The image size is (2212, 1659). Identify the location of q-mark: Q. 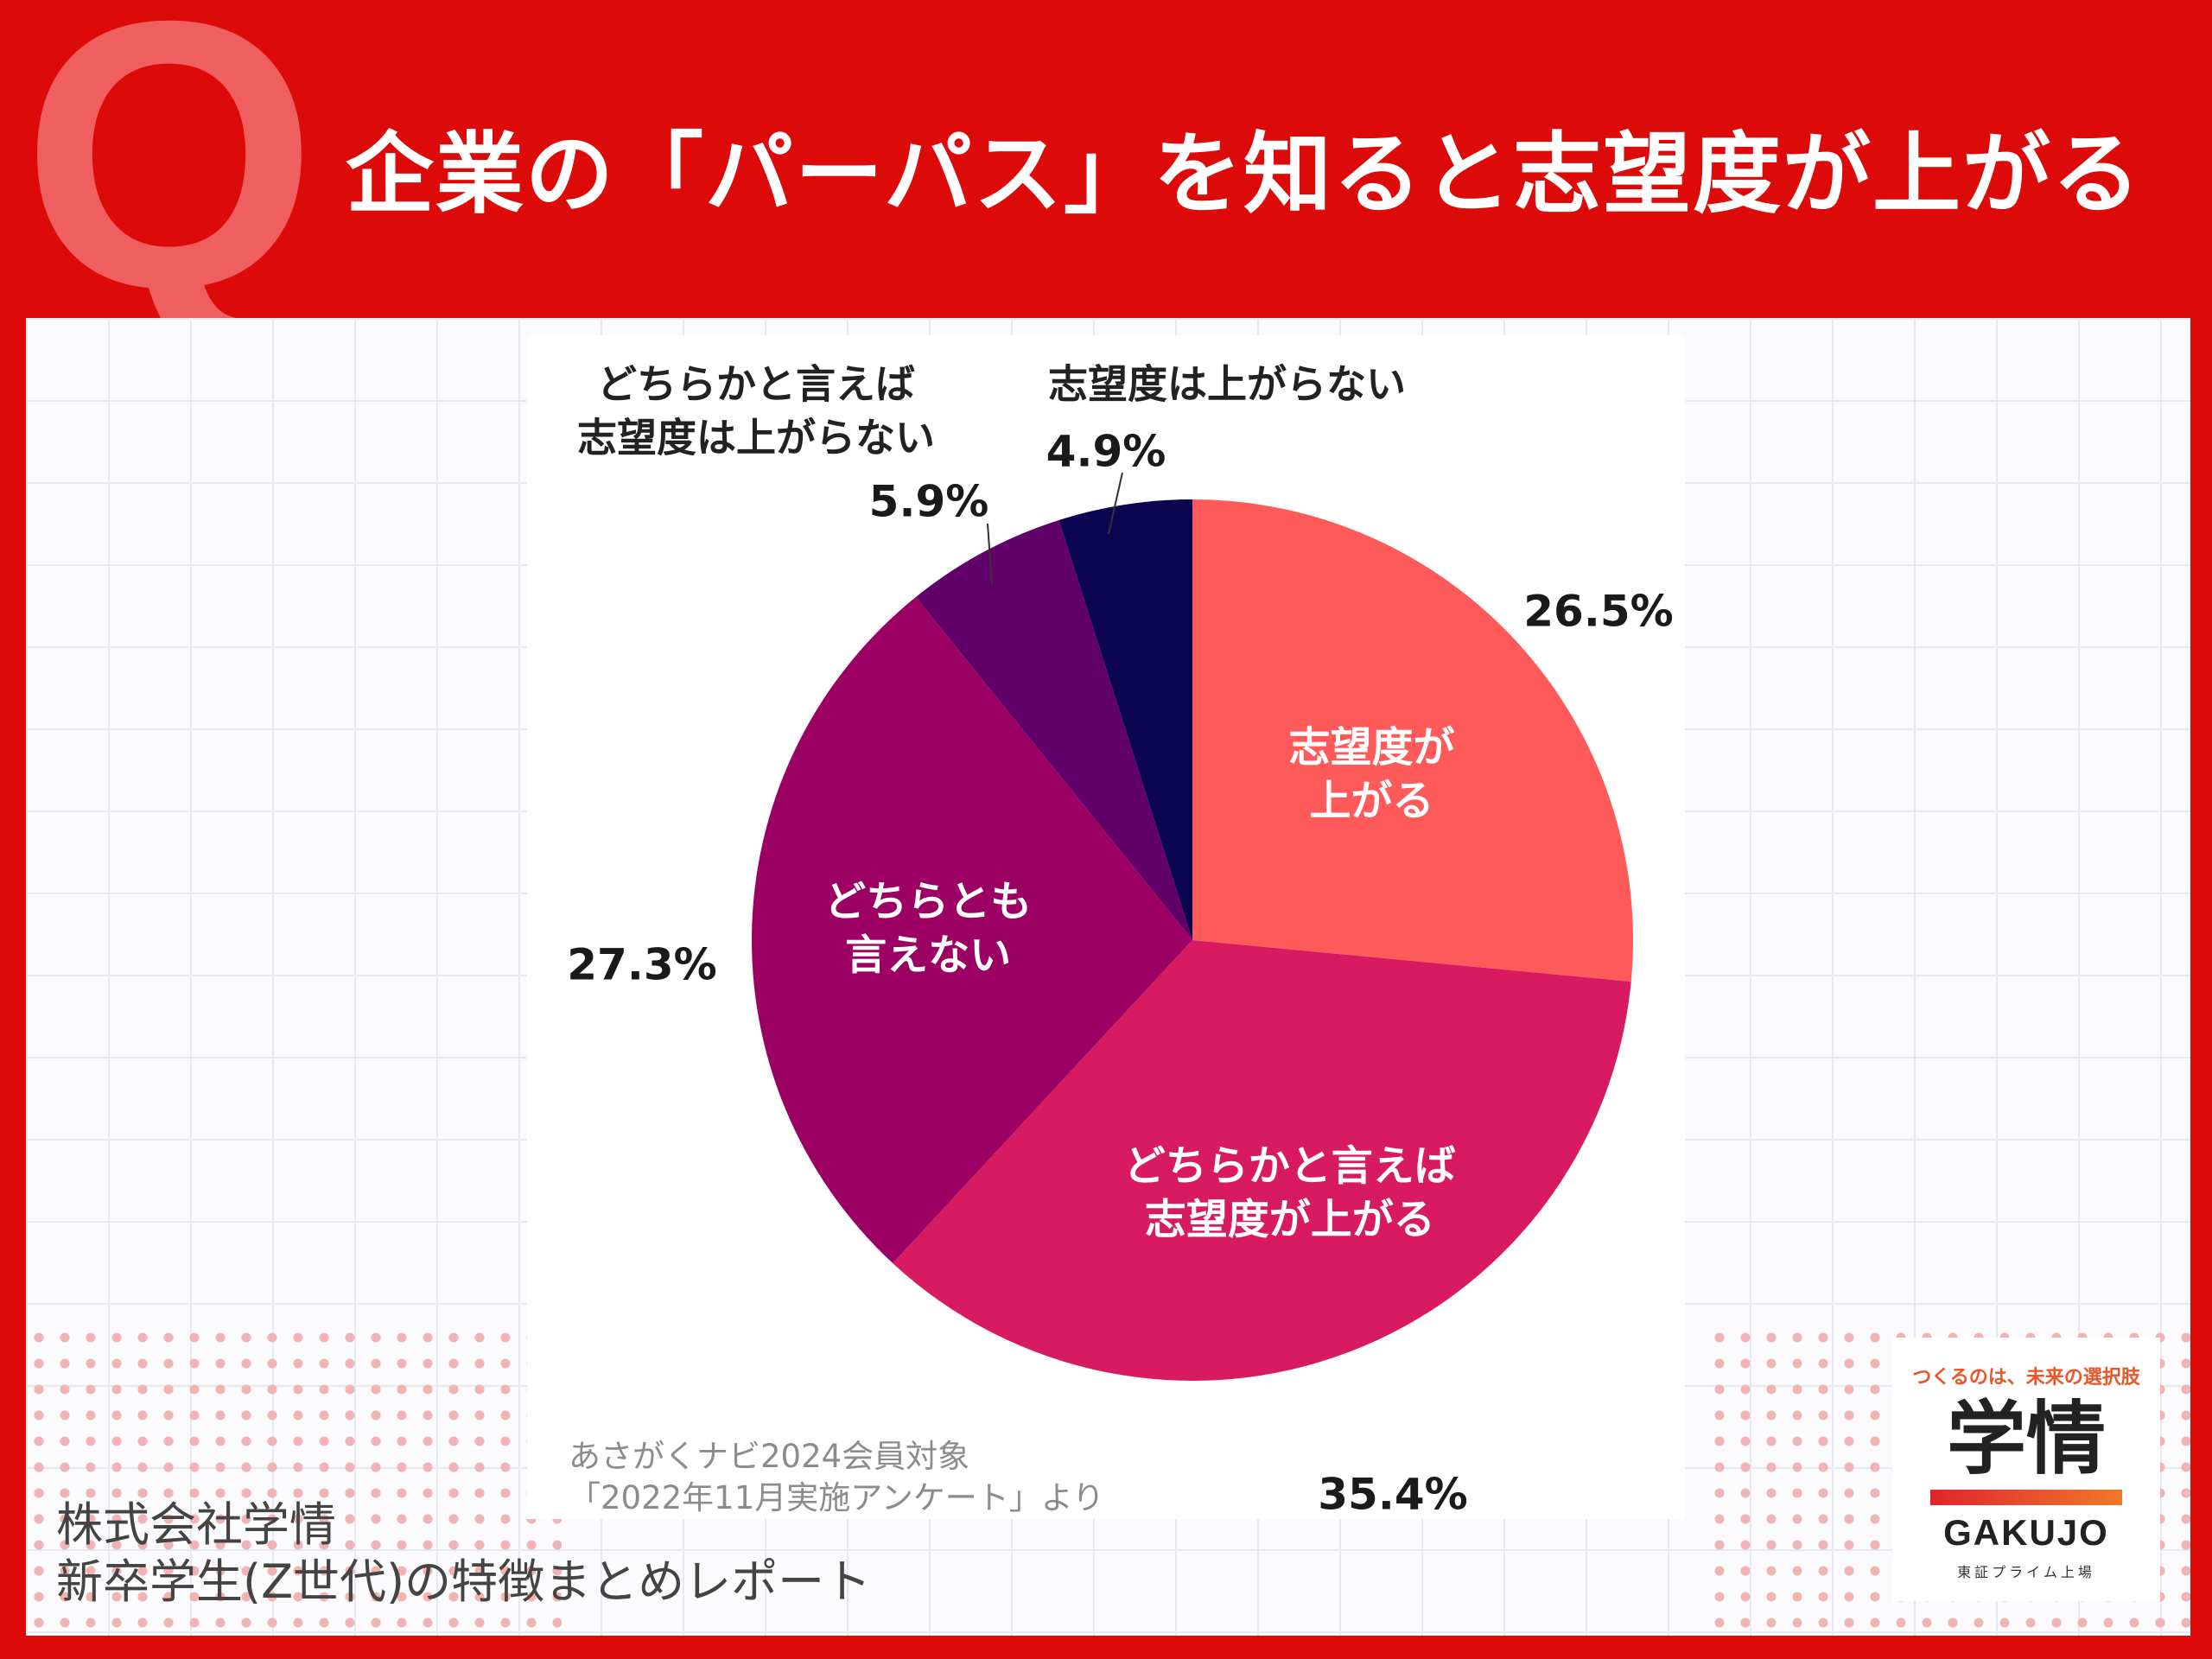
(170, 183).